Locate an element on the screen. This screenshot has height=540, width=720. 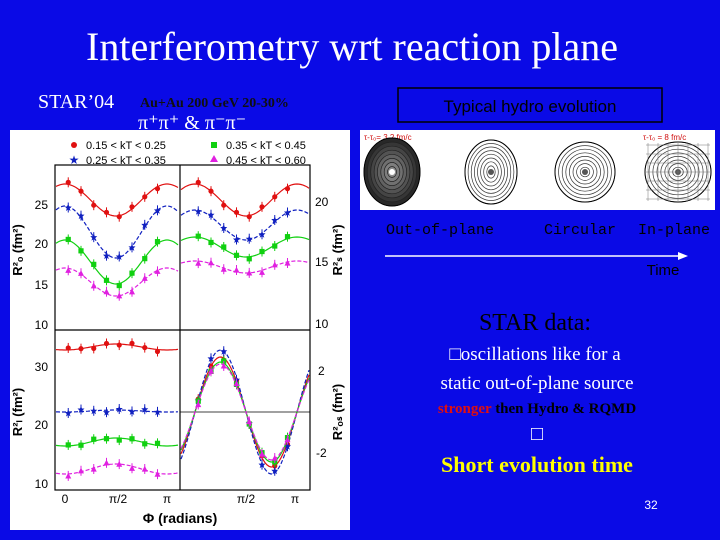
page-number: 32 is located at coordinates (651, 505).